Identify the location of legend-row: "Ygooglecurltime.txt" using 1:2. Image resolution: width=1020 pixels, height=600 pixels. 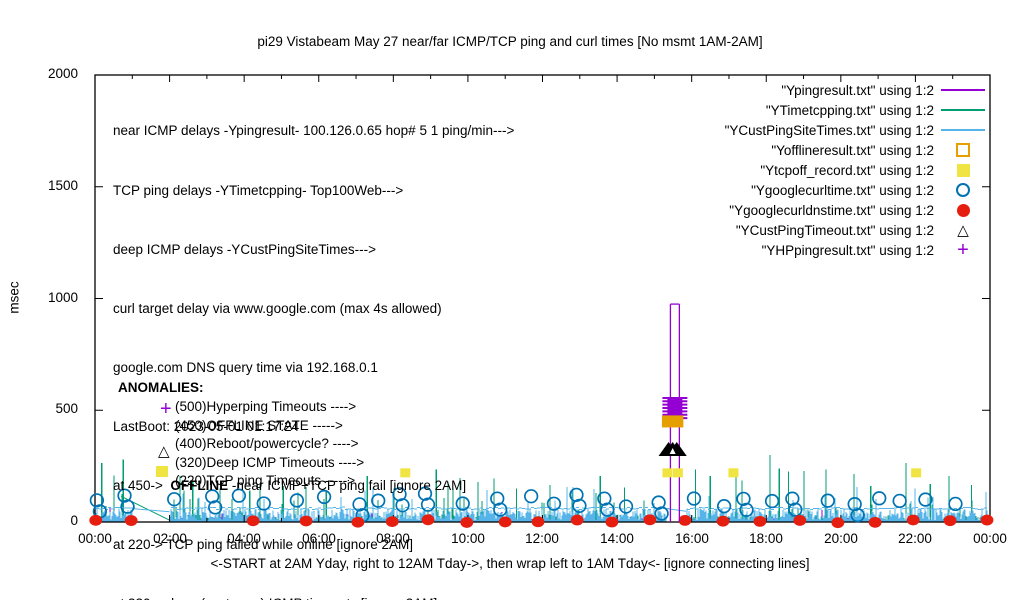
(816, 190).